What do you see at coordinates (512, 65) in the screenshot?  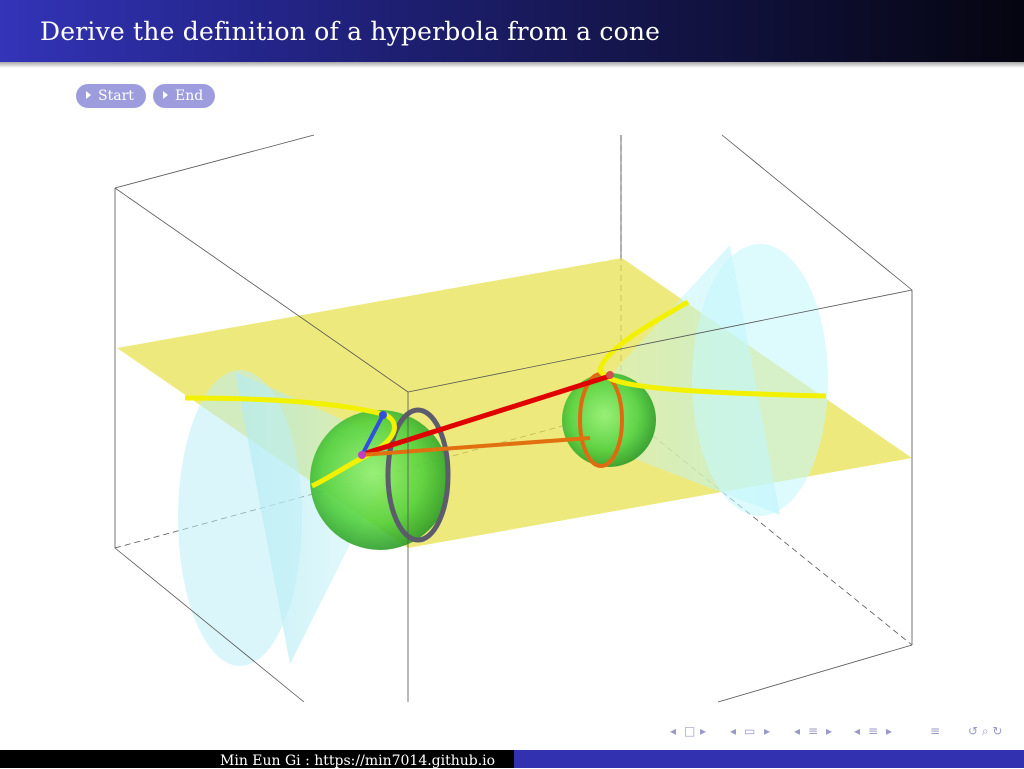 I see `header-shadow` at bounding box center [512, 65].